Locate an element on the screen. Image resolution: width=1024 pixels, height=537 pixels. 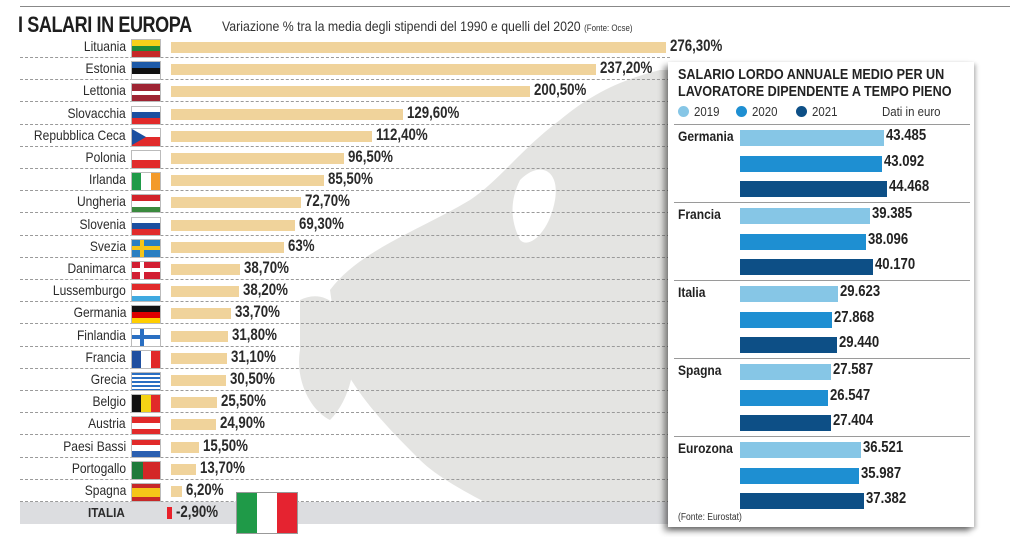
value-label: 15,50% is located at coordinates (225, 445).